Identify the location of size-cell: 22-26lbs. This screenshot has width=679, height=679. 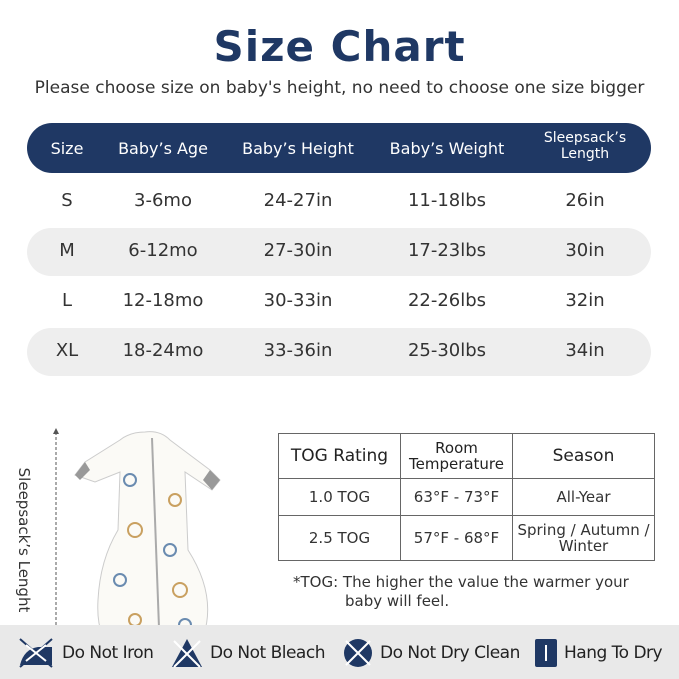
(447, 300).